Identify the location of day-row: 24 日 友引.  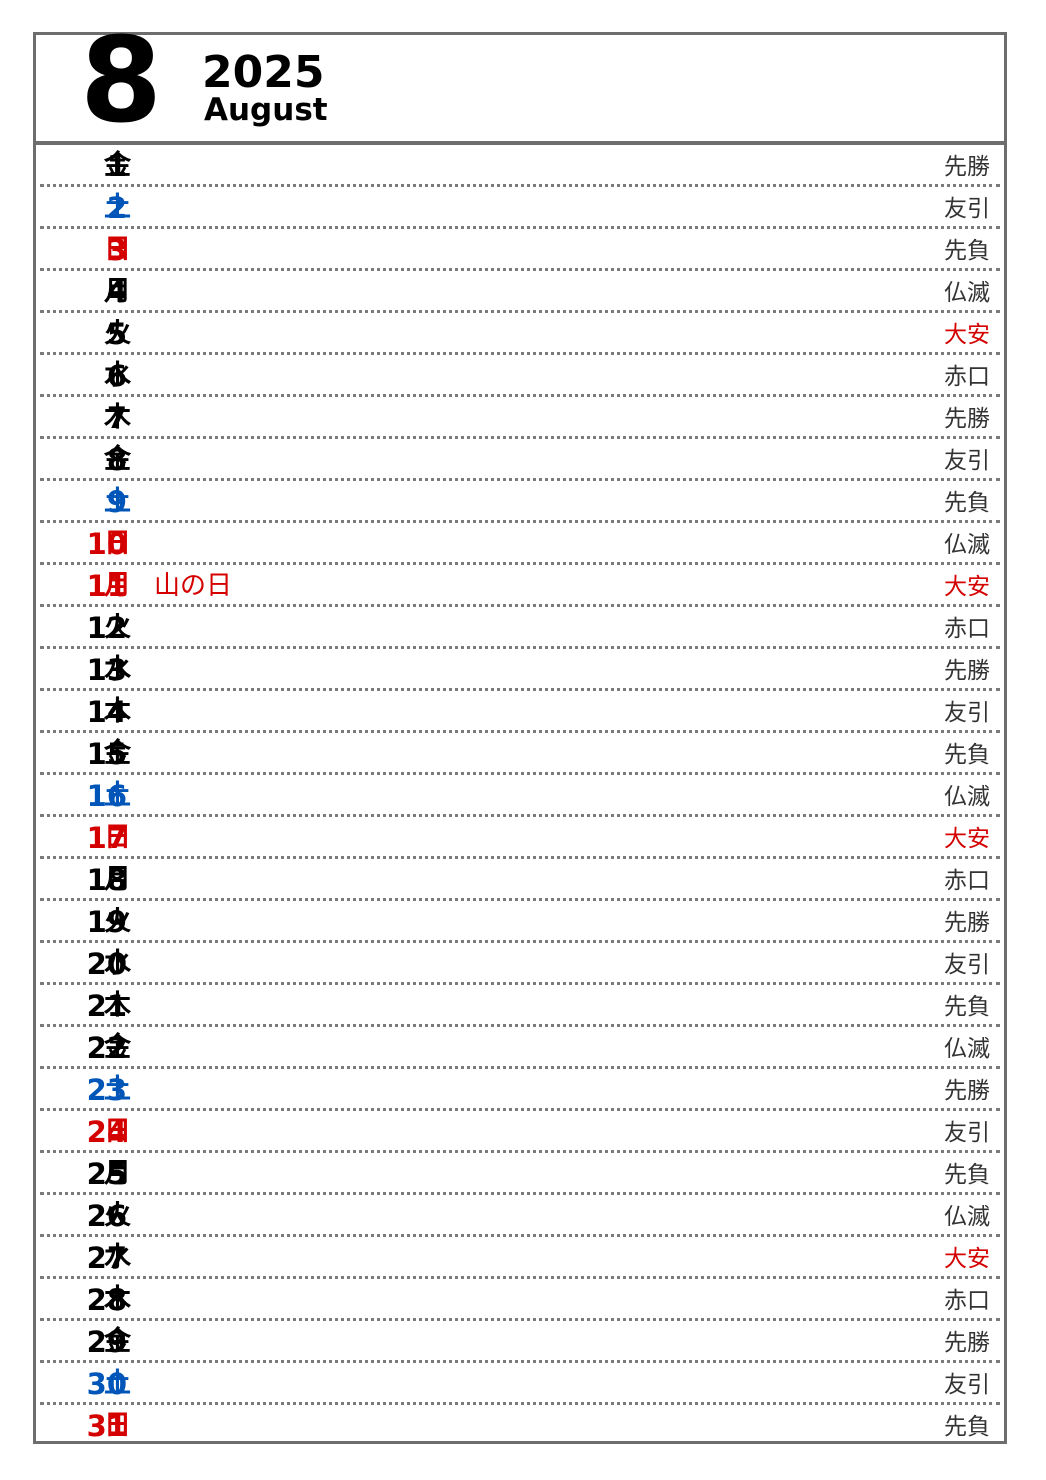
(520, 1132).